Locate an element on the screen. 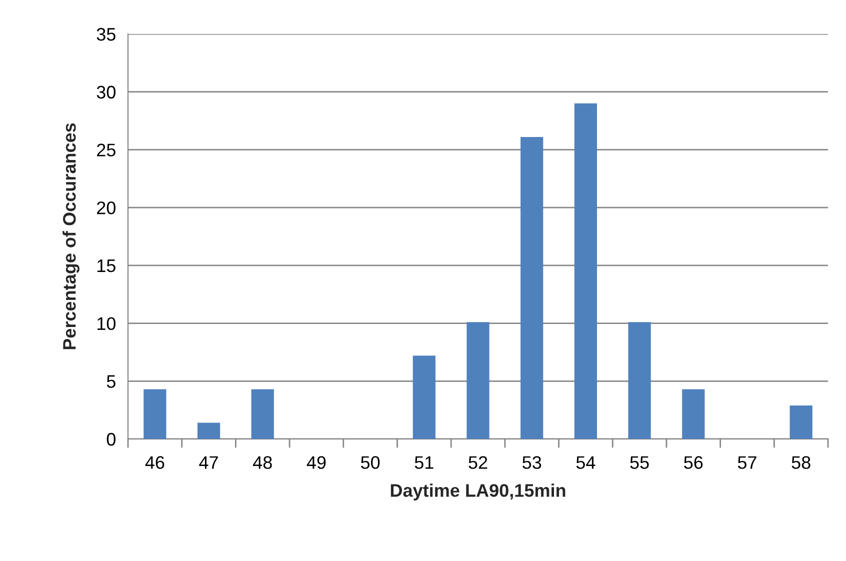  y-tick-label: 30 is located at coordinates (106, 92).